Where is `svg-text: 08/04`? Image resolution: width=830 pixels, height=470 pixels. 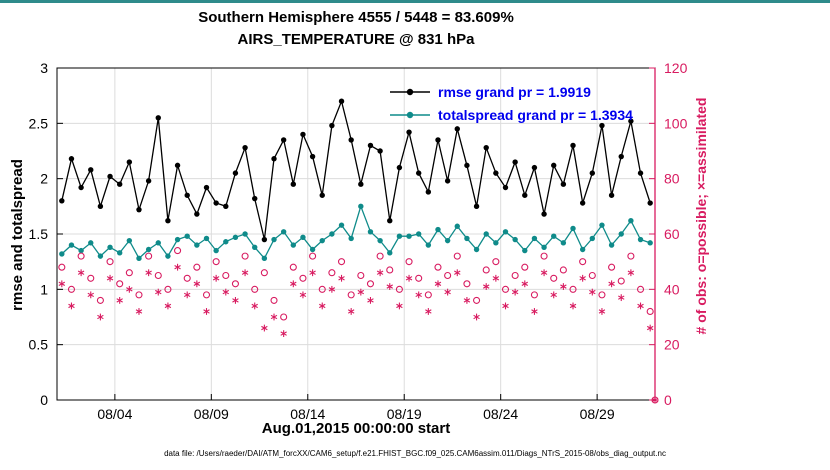
svg-text: 08/04 is located at coordinates (114, 414).